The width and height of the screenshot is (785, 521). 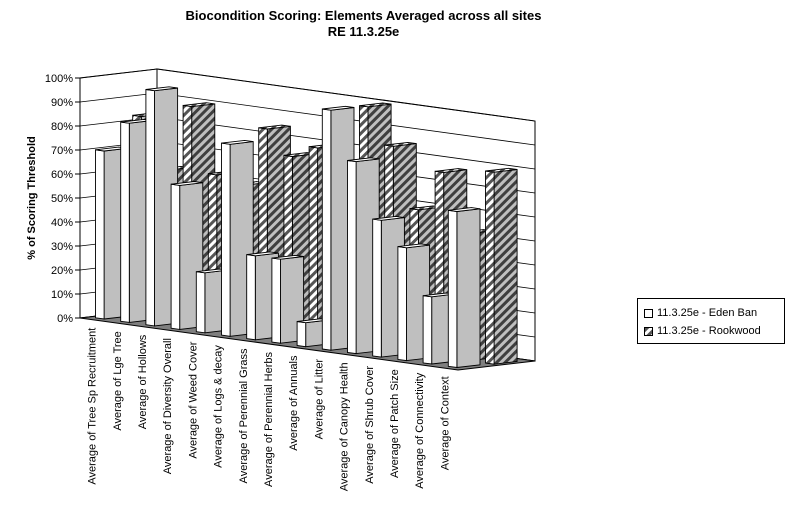 I want to click on x-tick-label: Average of Context, so click(x=445, y=423).